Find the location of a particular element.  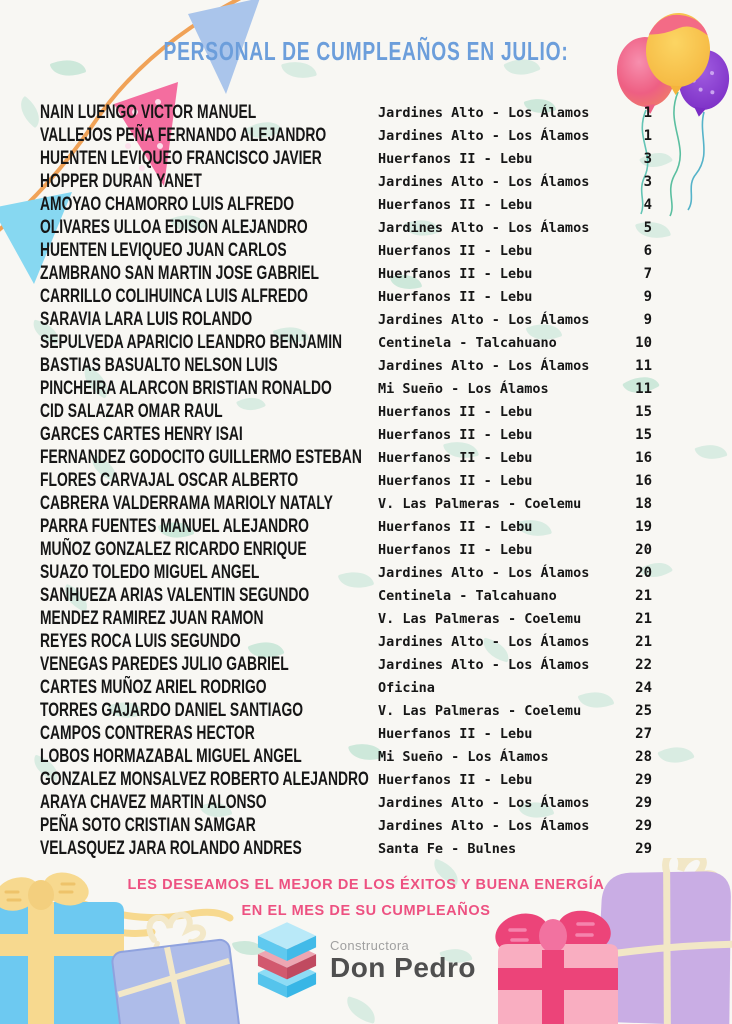

employee-name: PINCHEIRA ALARCON BRISTIAN RONALDO is located at coordinates (186, 388).